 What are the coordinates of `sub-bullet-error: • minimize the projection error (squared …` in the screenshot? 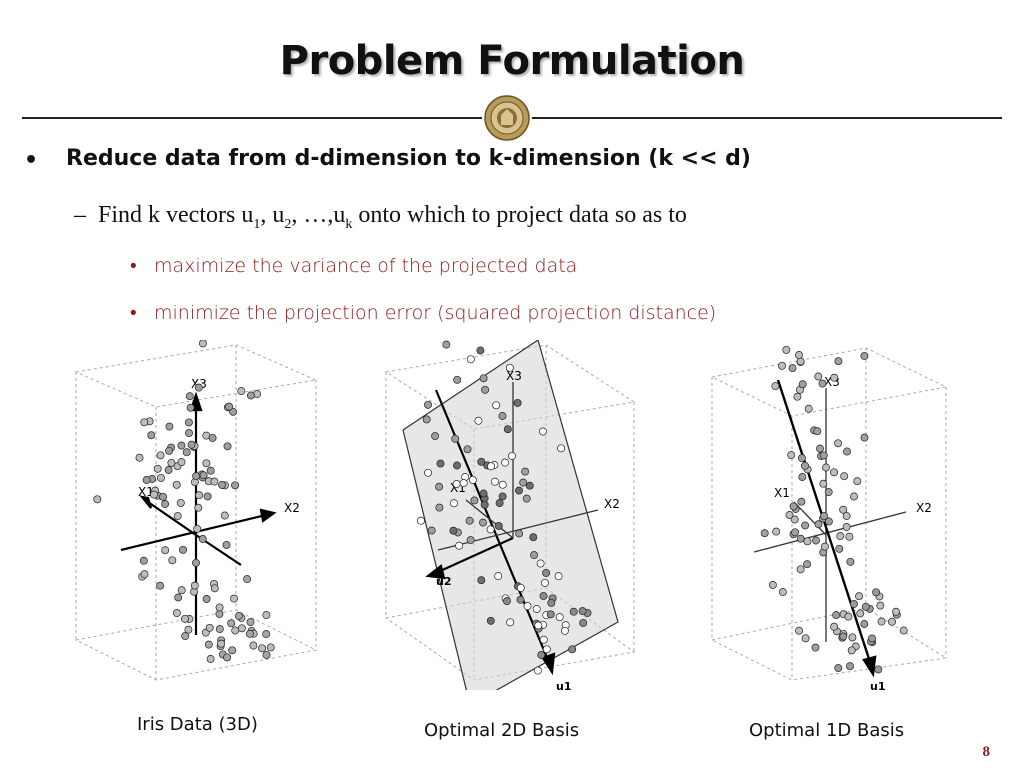 It's located at (423, 313).